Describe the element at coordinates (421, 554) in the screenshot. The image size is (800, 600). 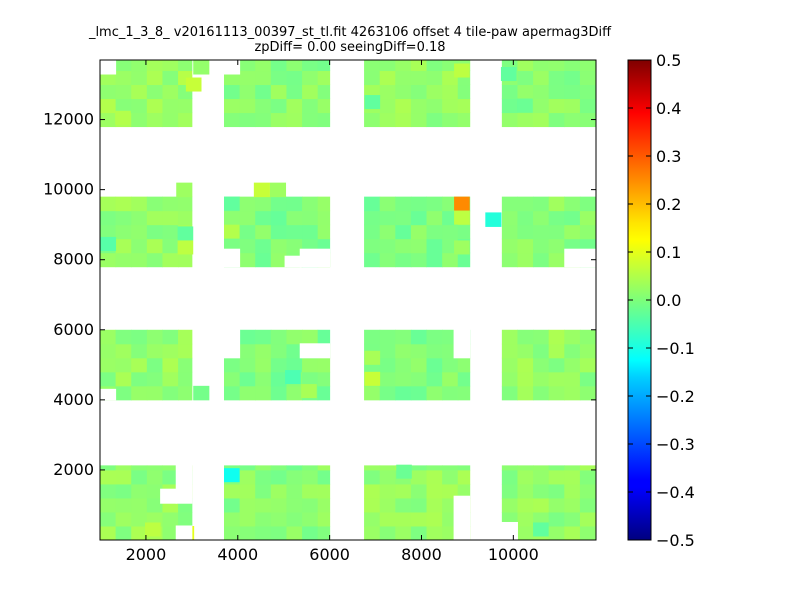
I see `x-tick-label: 8000` at that location.